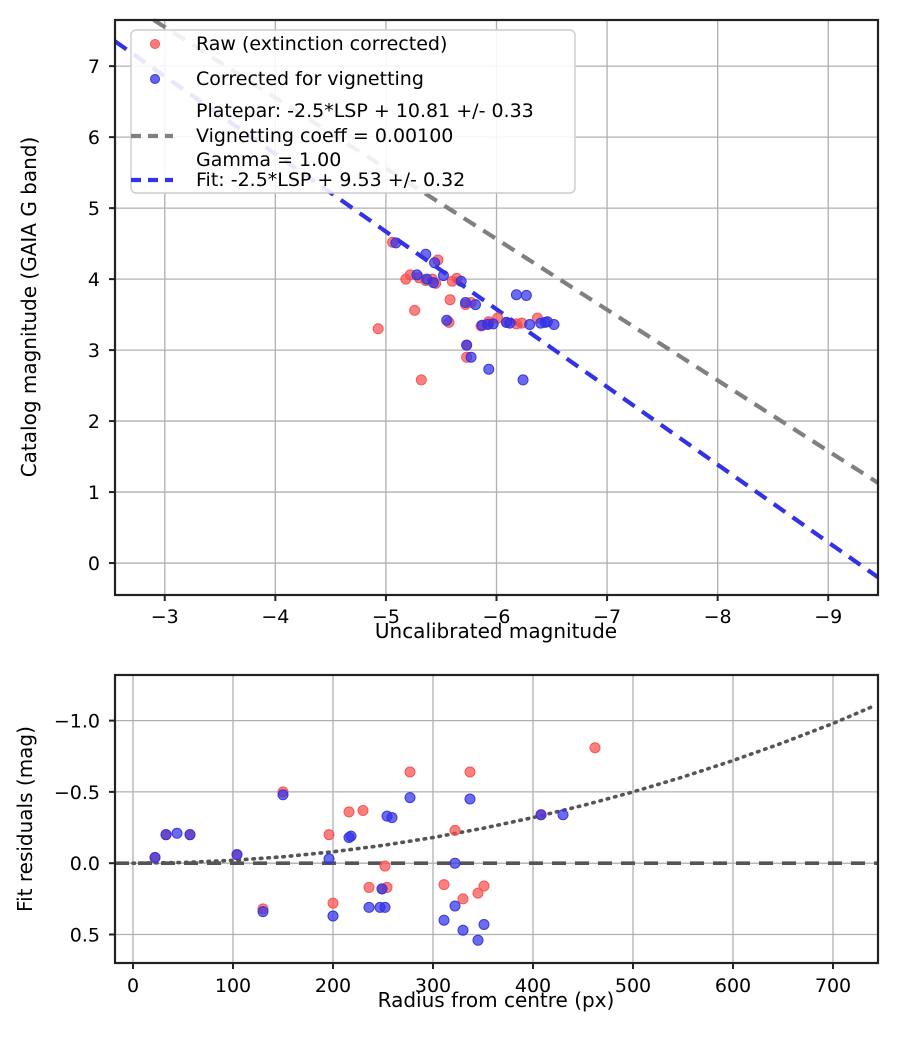  What do you see at coordinates (828, 617) in the screenshot?
I see `x-tick-label: −9` at bounding box center [828, 617].